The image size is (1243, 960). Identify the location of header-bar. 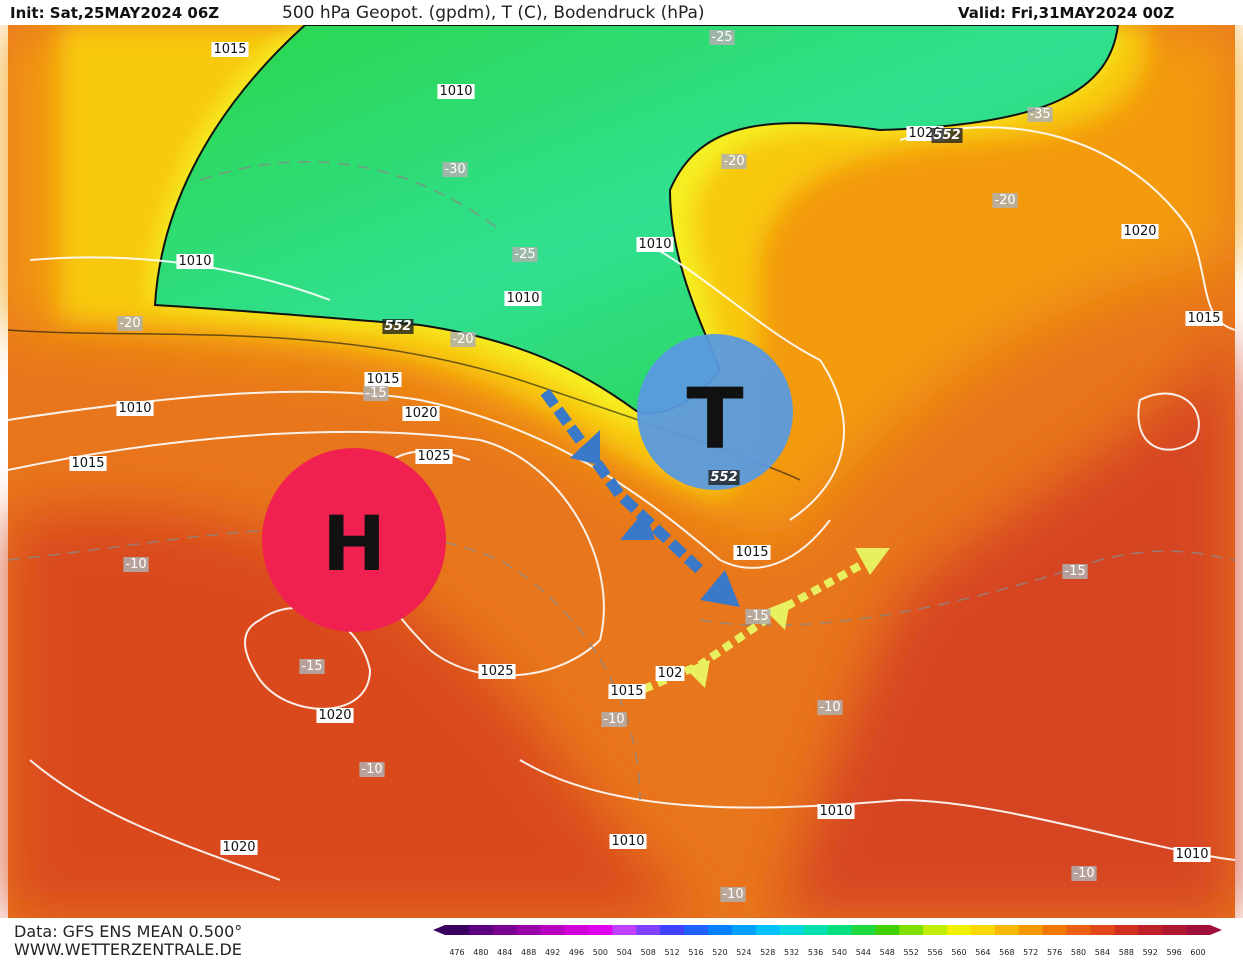
(621, 12).